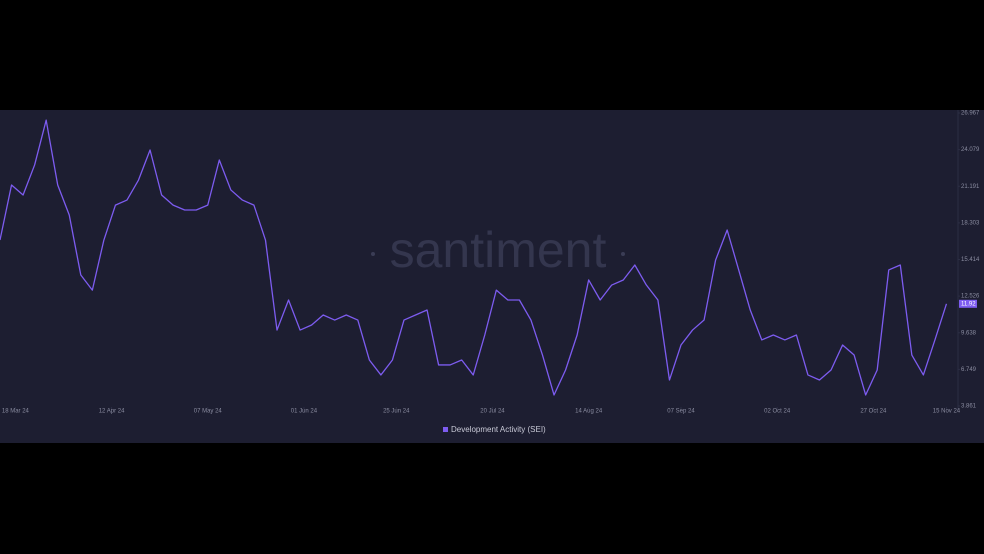  What do you see at coordinates (947, 412) in the screenshot?
I see `x-tick-label: 15 Nov 24` at bounding box center [947, 412].